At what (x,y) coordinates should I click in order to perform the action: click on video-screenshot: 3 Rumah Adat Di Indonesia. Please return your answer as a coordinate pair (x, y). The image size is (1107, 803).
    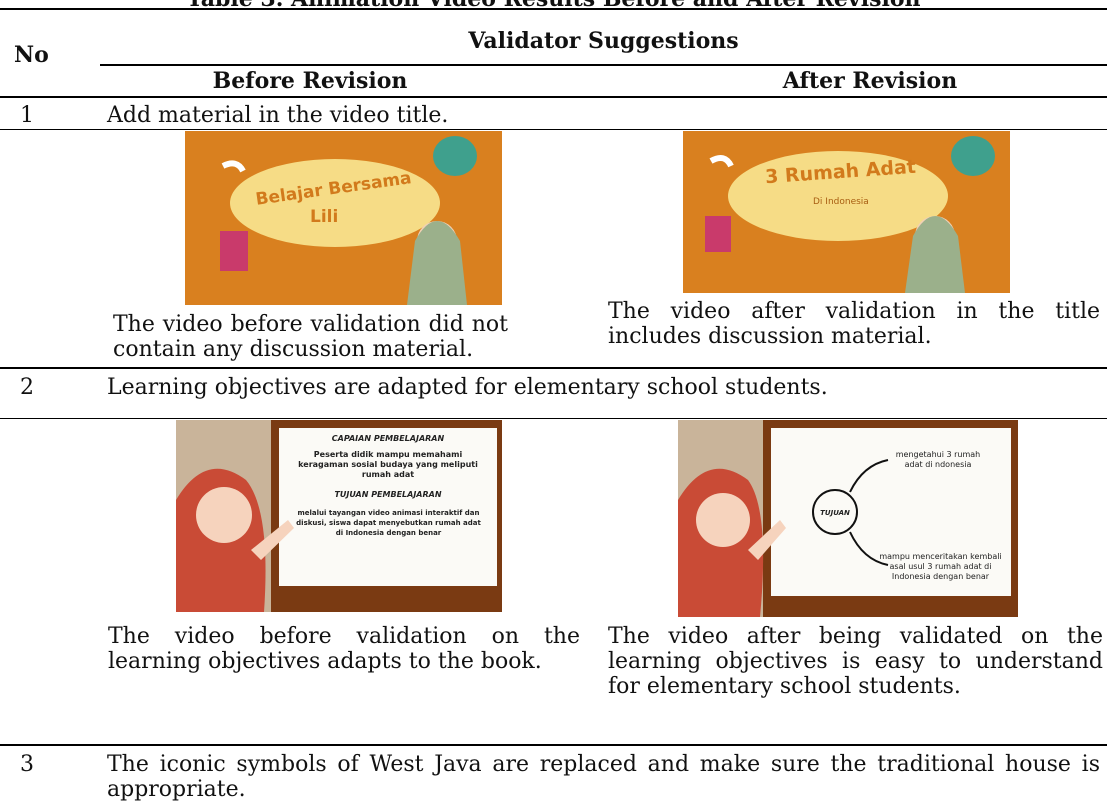
    Looking at the image, I should click on (846, 212).